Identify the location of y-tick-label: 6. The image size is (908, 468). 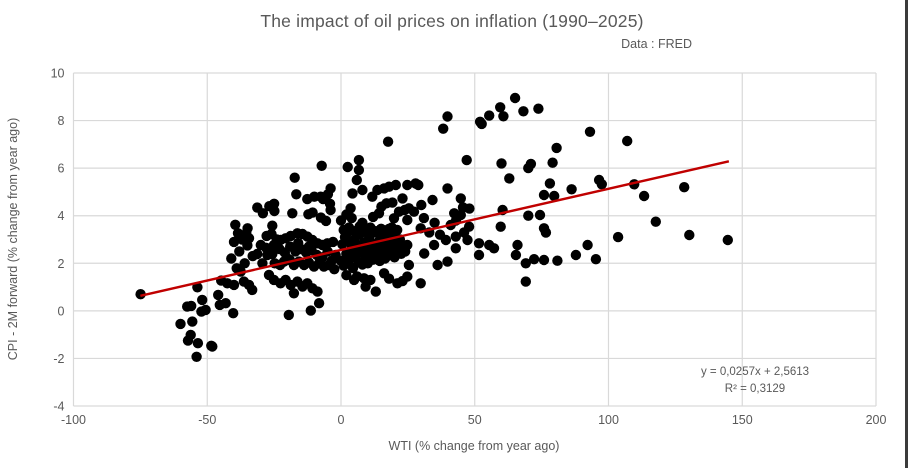
(61, 169).